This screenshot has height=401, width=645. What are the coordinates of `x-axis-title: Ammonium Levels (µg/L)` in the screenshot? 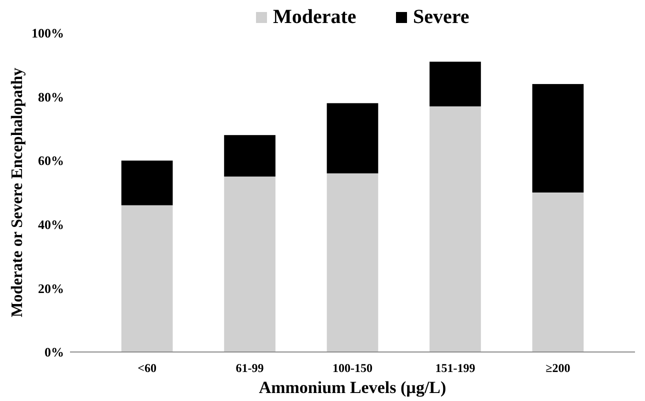 It's located at (352, 387).